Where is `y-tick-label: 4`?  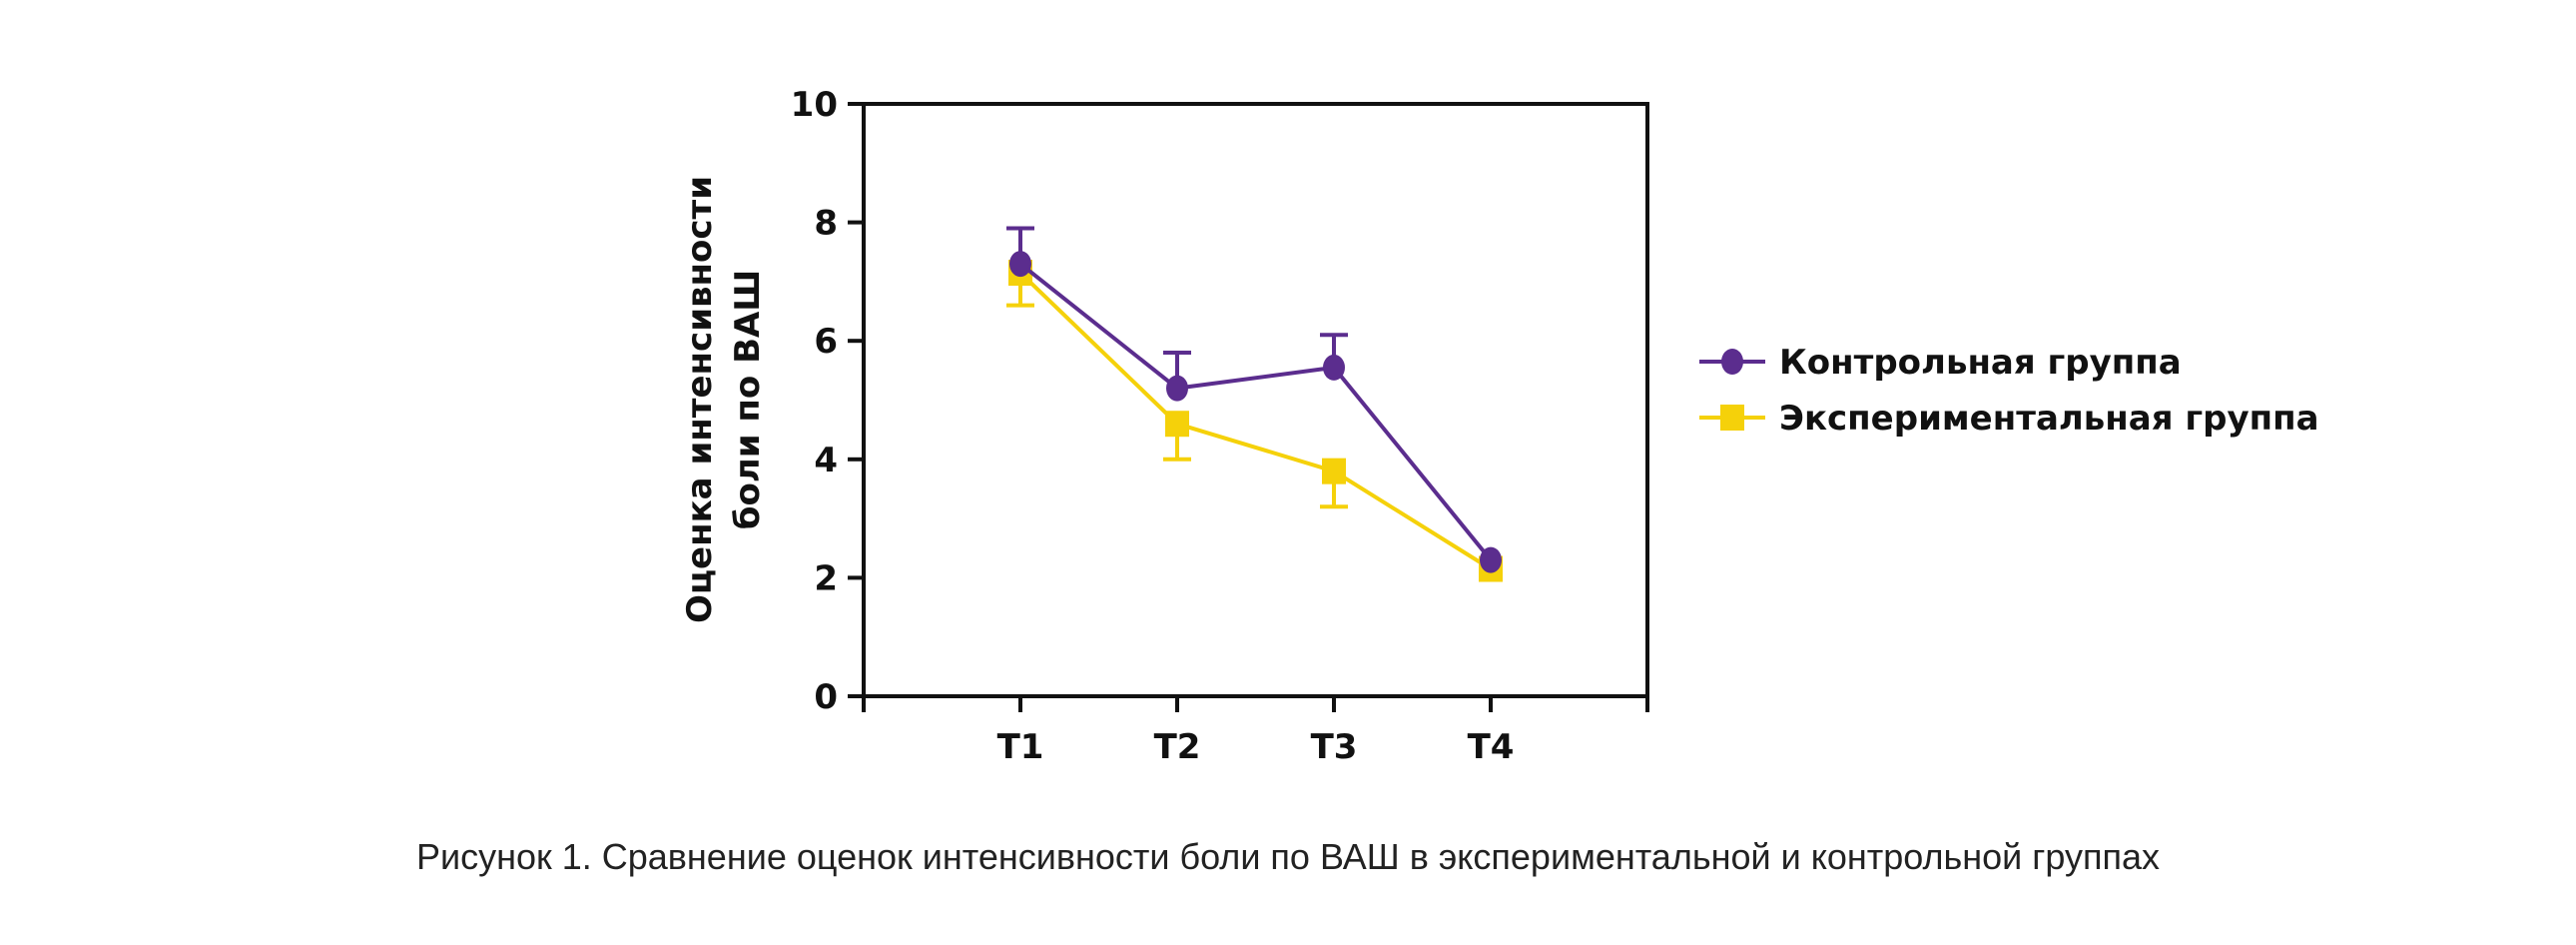 y-tick-label: 4 is located at coordinates (826, 460).